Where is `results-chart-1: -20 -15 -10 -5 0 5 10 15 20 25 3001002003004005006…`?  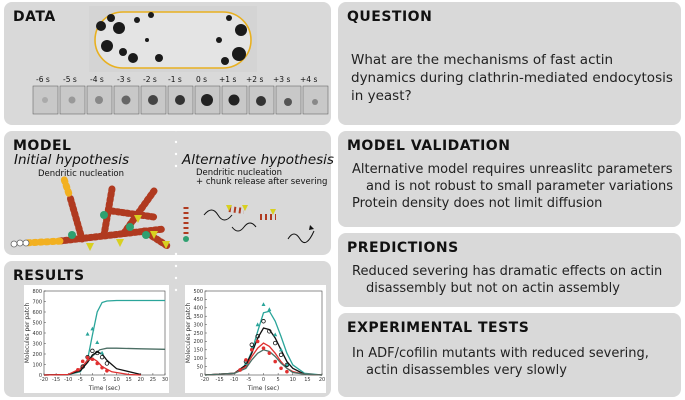 results-chart-1: -20 -15 -10 -5 0 5 10 15 20 25 3001002003004005006… is located at coordinates (96, 340).